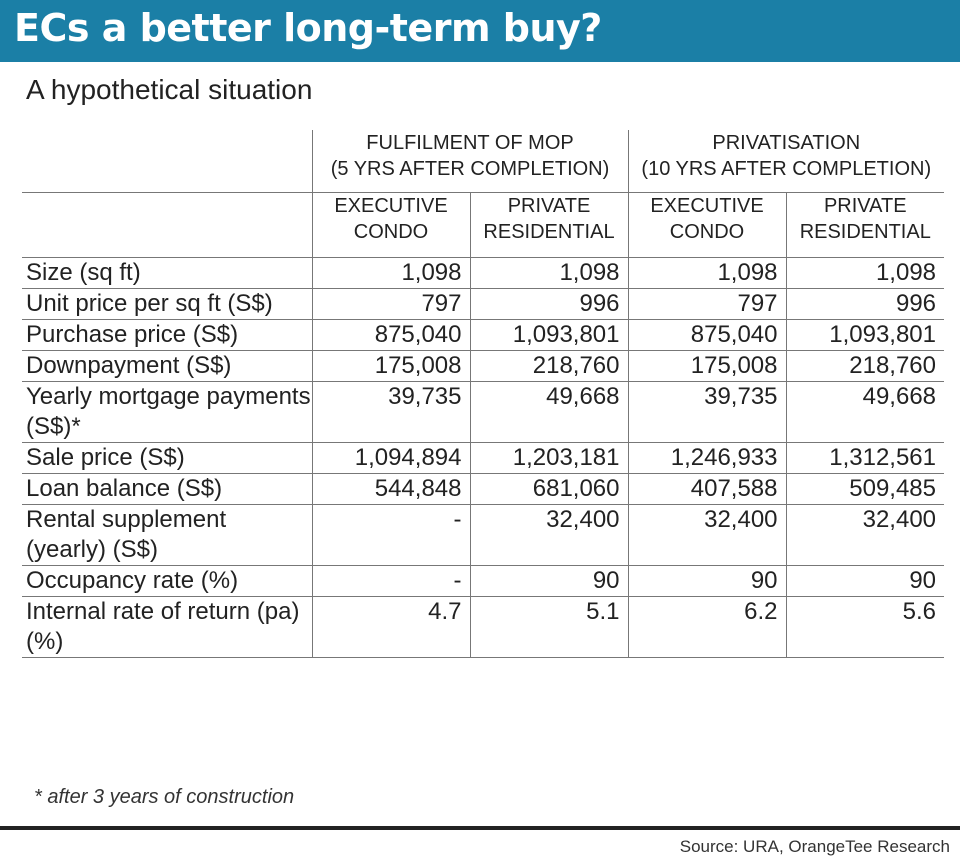  Describe the element at coordinates (164, 797) in the screenshot. I see `footnote: * after 3 years of construction` at that location.